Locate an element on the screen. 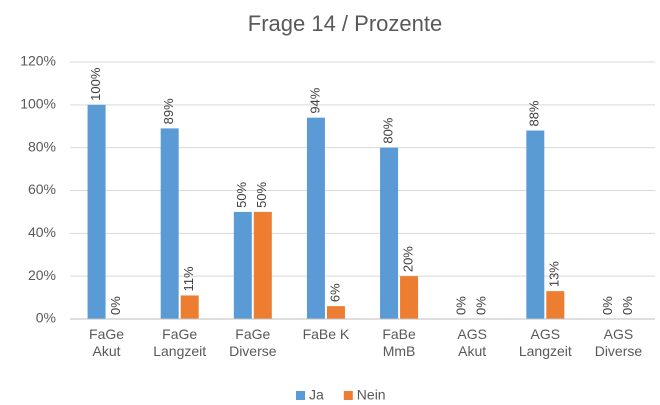 The image size is (660, 405). data-label: 94% is located at coordinates (314, 100).